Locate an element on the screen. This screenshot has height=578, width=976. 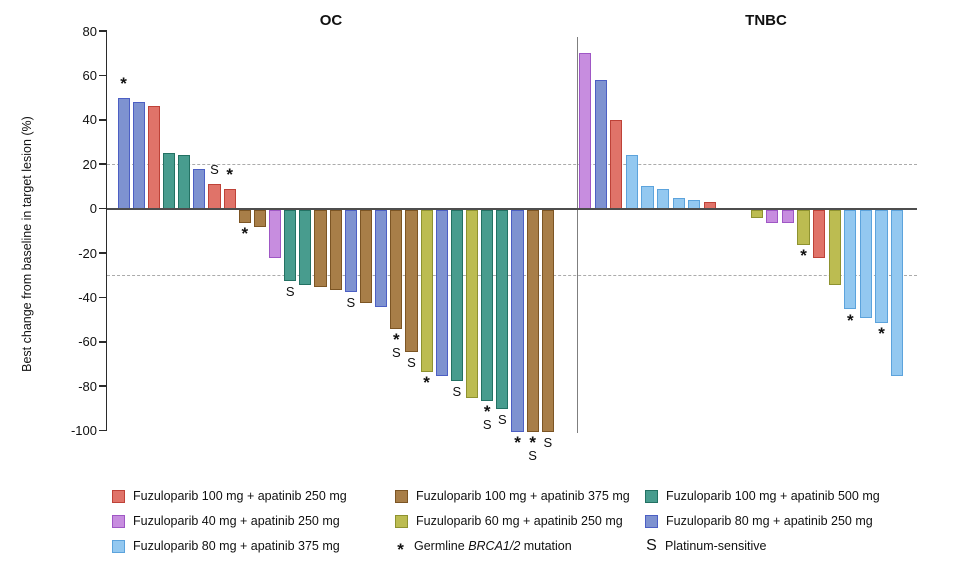
legend-item: Fuzuloparib 80 mg + apatinib 375 mg is located at coordinates (226, 546).